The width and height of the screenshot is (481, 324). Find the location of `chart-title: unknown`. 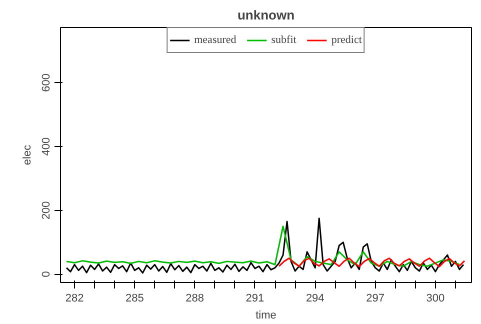

chart-title: unknown is located at coordinates (266, 15).